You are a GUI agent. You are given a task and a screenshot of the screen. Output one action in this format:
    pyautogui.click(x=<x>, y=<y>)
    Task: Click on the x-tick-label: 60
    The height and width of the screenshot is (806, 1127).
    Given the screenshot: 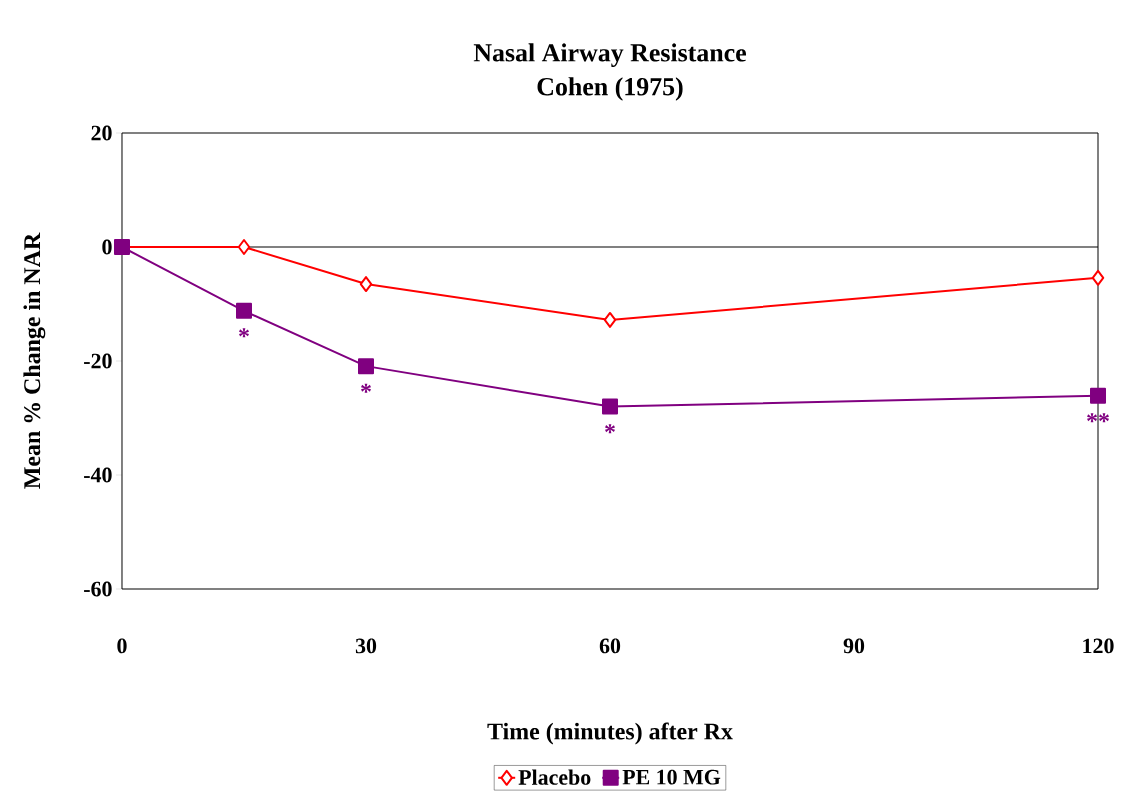 What is the action you would take?
    pyautogui.click(x=610, y=646)
    